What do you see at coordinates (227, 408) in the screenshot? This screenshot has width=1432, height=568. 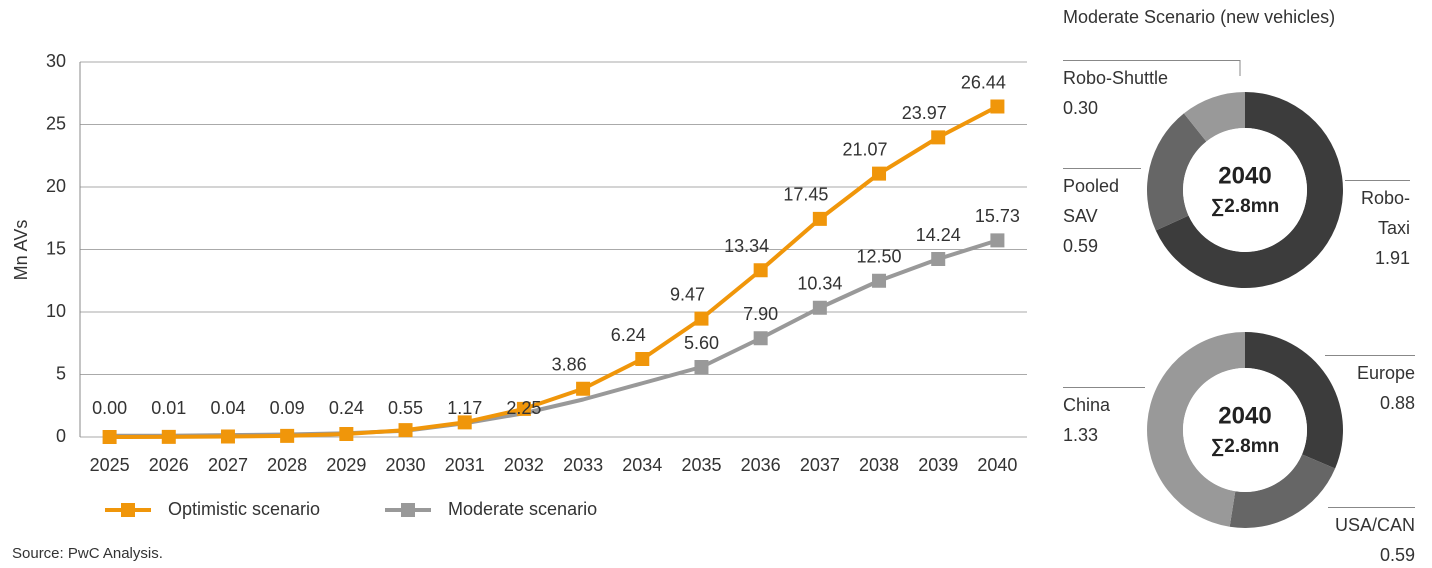 I see `data-label: 0.04` at bounding box center [227, 408].